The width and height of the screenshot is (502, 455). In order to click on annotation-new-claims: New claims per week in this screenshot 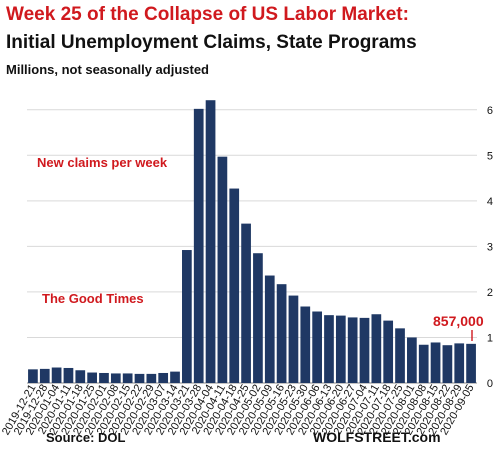, I will do `click(102, 162)`.